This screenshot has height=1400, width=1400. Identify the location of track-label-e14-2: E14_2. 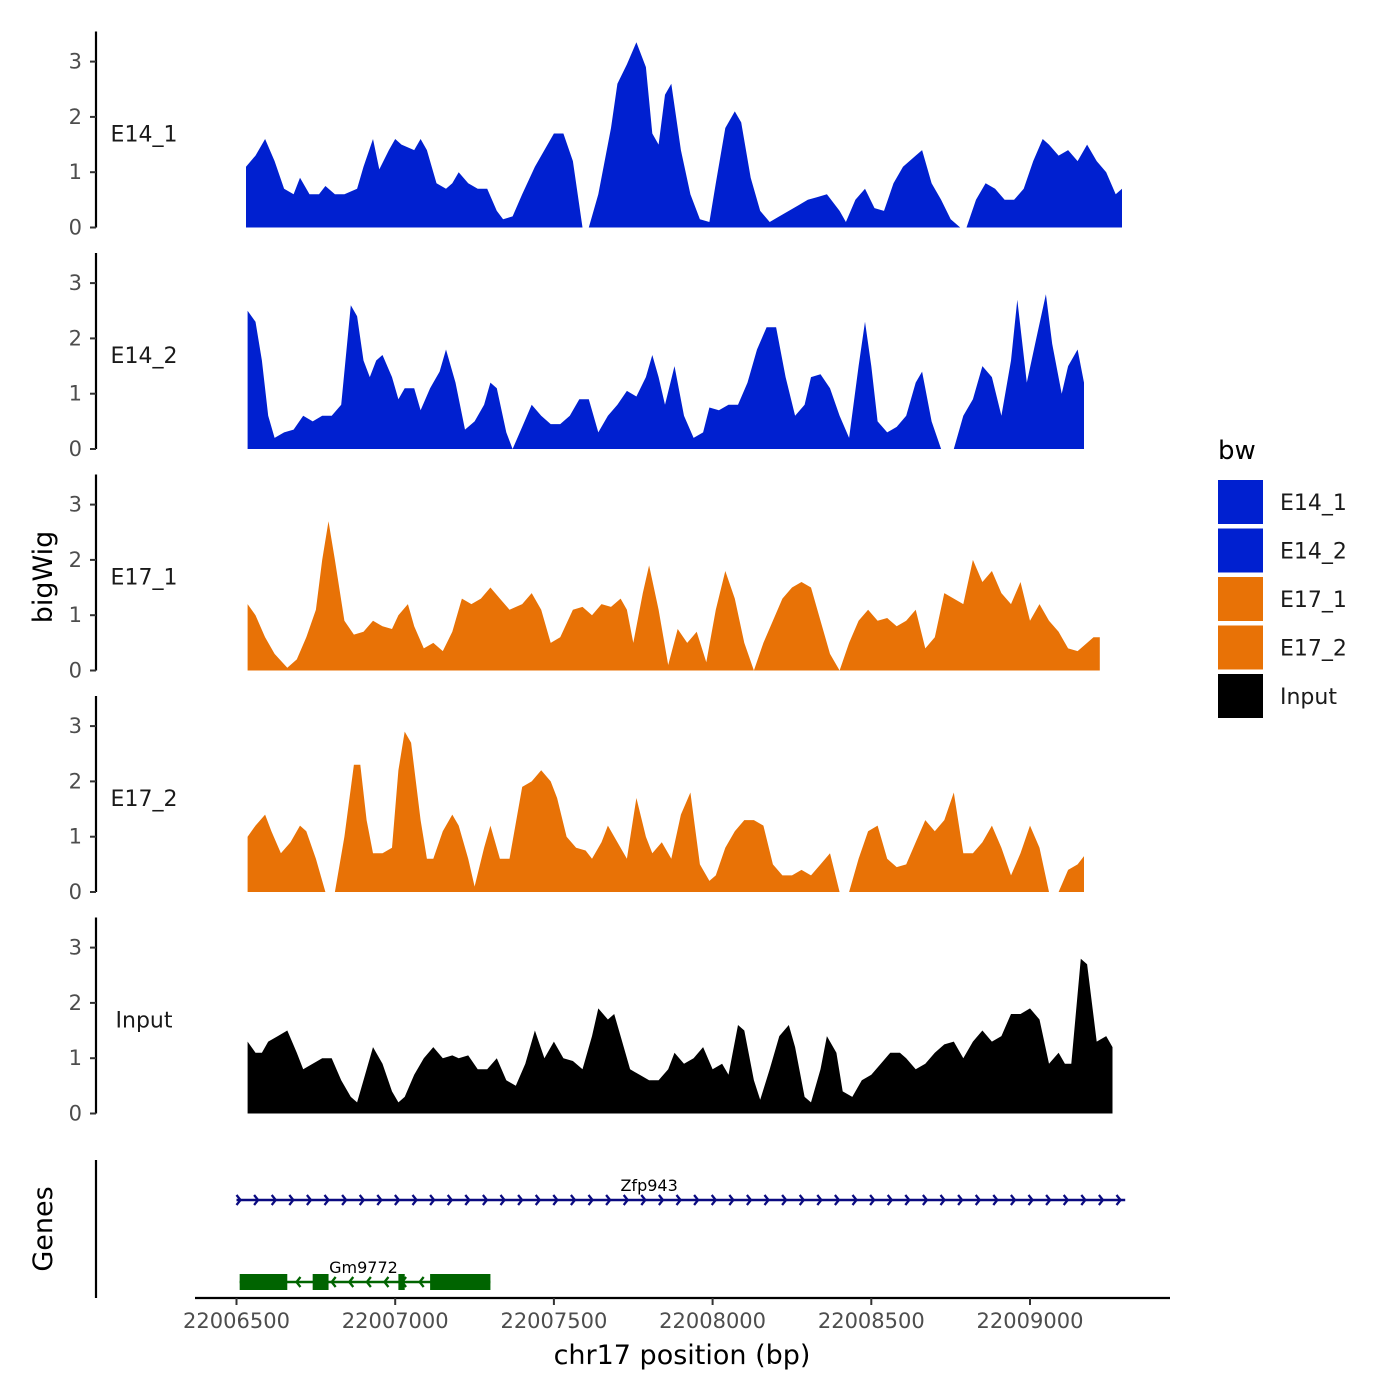
(144, 356).